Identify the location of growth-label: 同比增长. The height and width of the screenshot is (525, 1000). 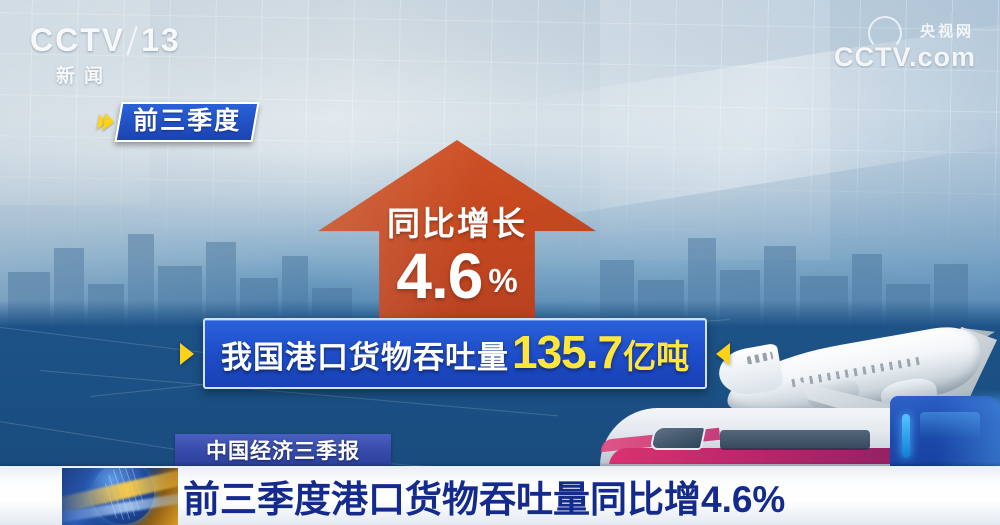
(457, 223).